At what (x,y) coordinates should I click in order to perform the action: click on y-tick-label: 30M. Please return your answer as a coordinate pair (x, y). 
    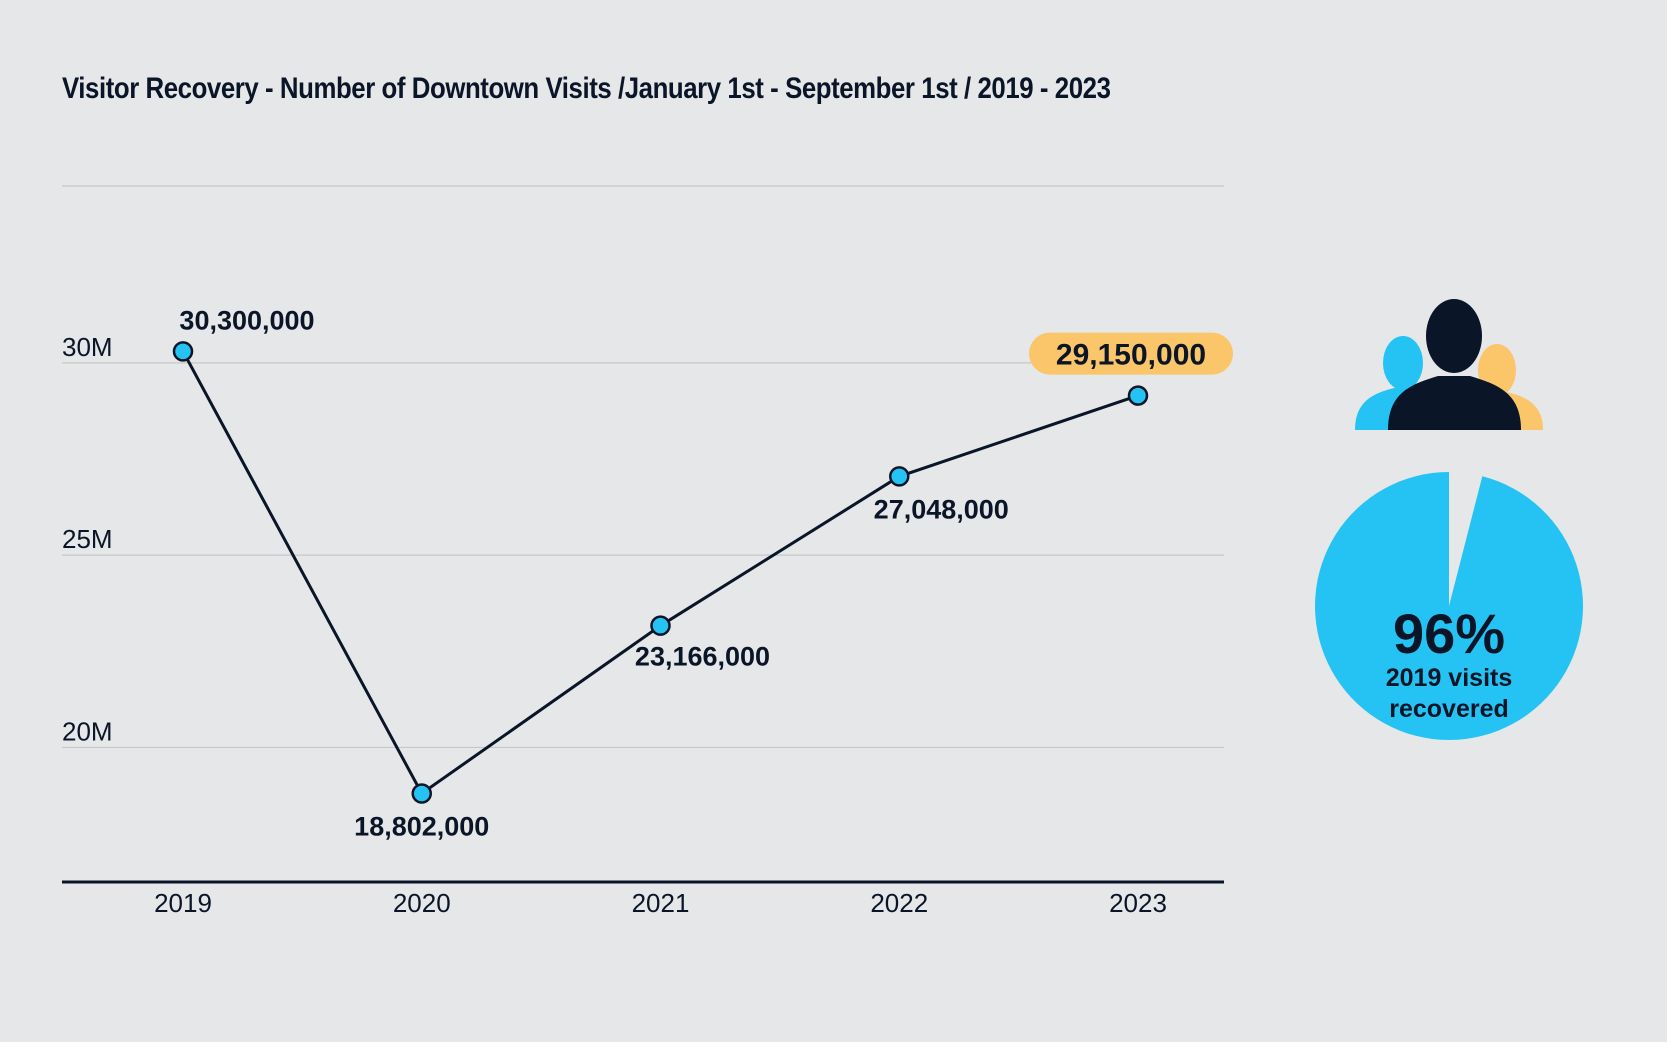
    Looking at the image, I should click on (87, 347).